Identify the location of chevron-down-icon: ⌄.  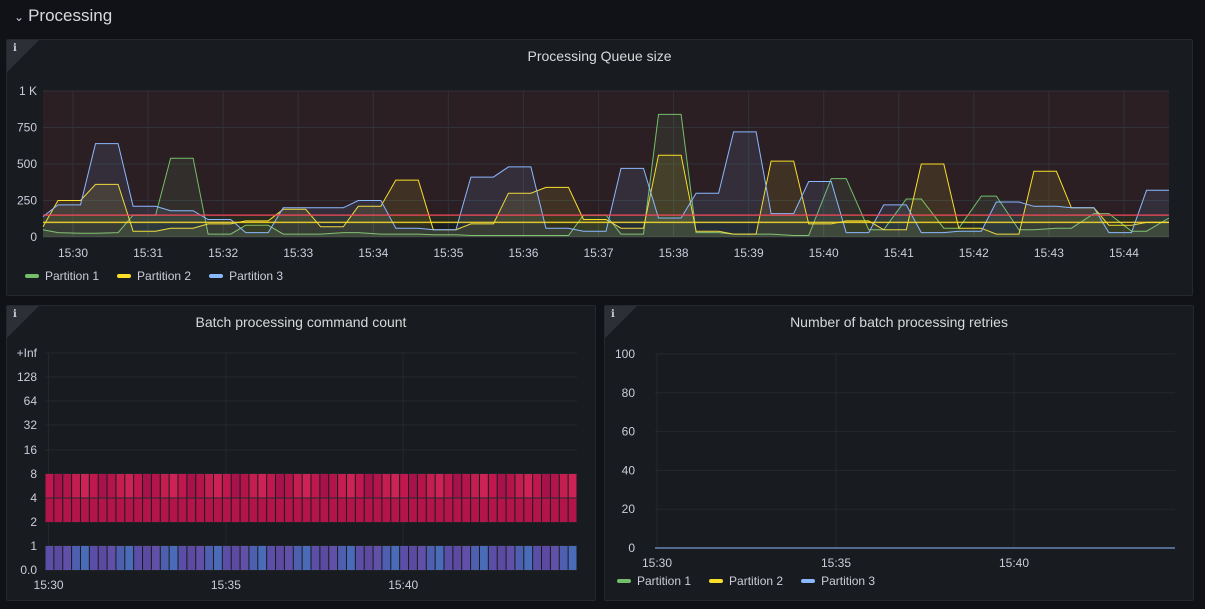
(19, 17).